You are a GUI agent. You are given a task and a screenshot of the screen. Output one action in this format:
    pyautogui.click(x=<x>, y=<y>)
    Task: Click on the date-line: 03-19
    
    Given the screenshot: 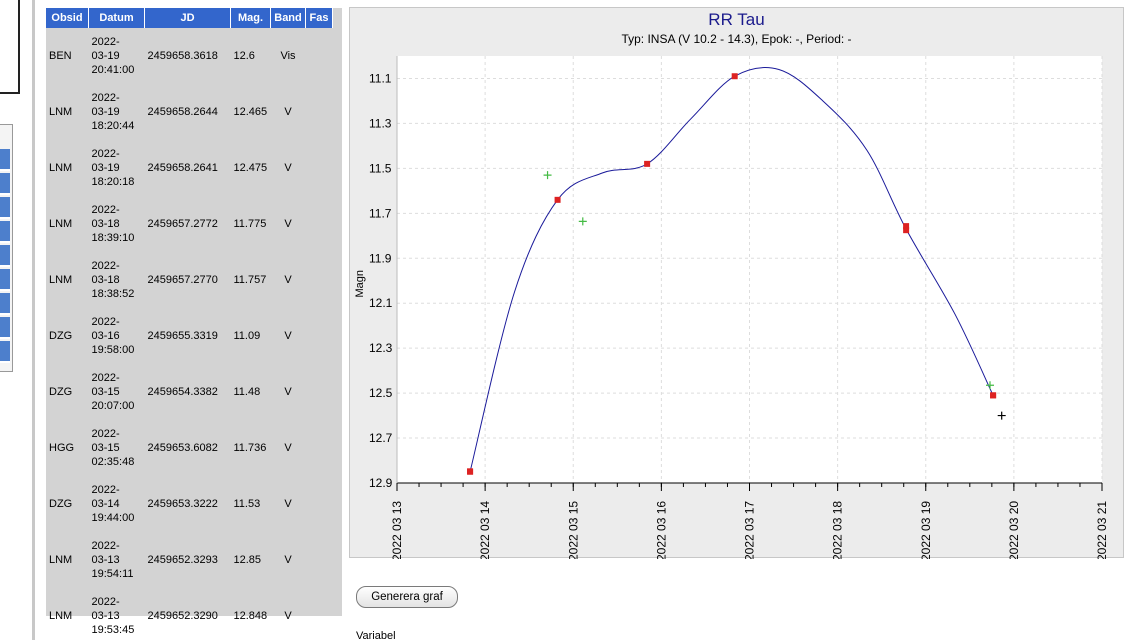 What is the action you would take?
    pyautogui.click(x=105, y=168)
    